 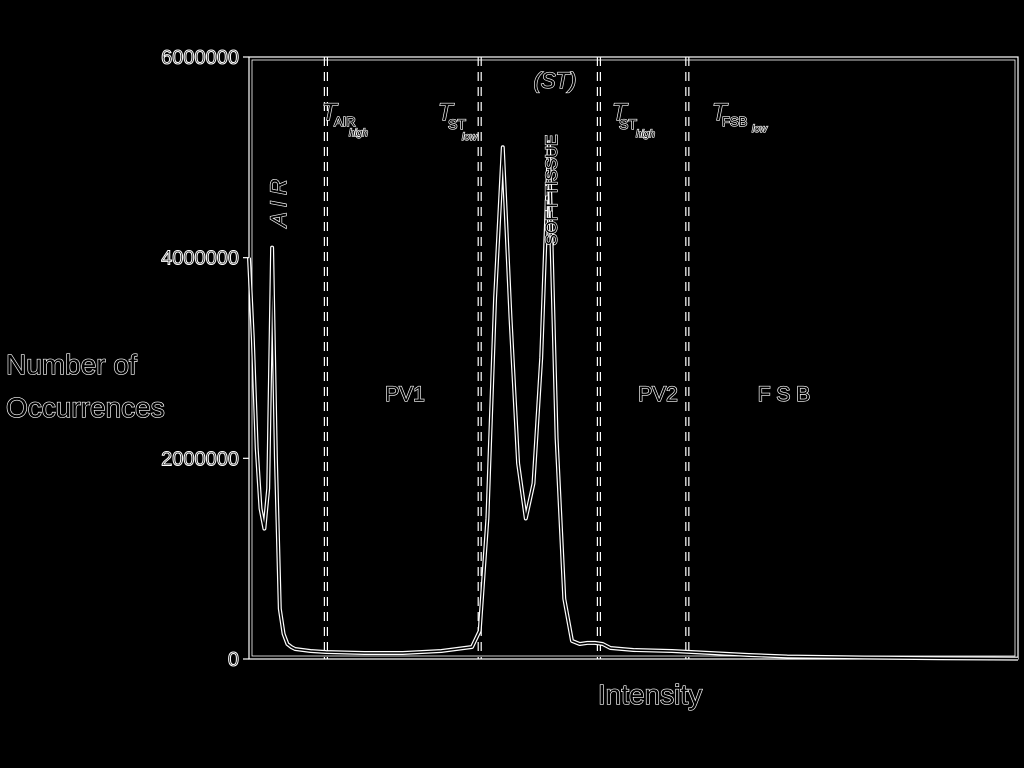 What do you see at coordinates (233, 660) in the screenshot?
I see `y-tick-label: 0` at bounding box center [233, 660].